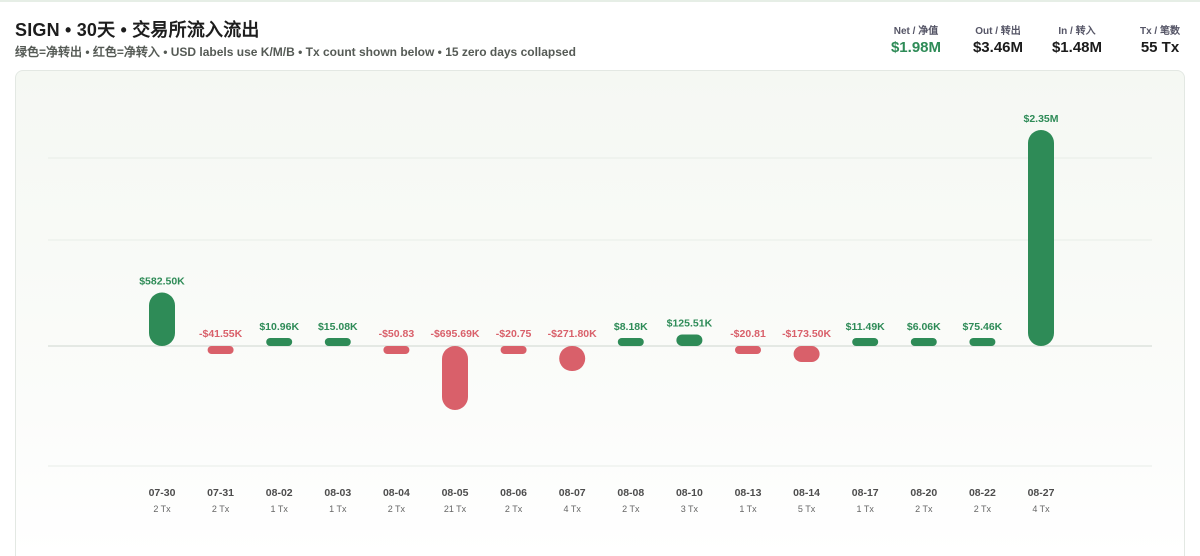 This screenshot has height=556, width=1200. What do you see at coordinates (998, 31) in the screenshot?
I see `stat-out-label: Out / 转出` at bounding box center [998, 31].